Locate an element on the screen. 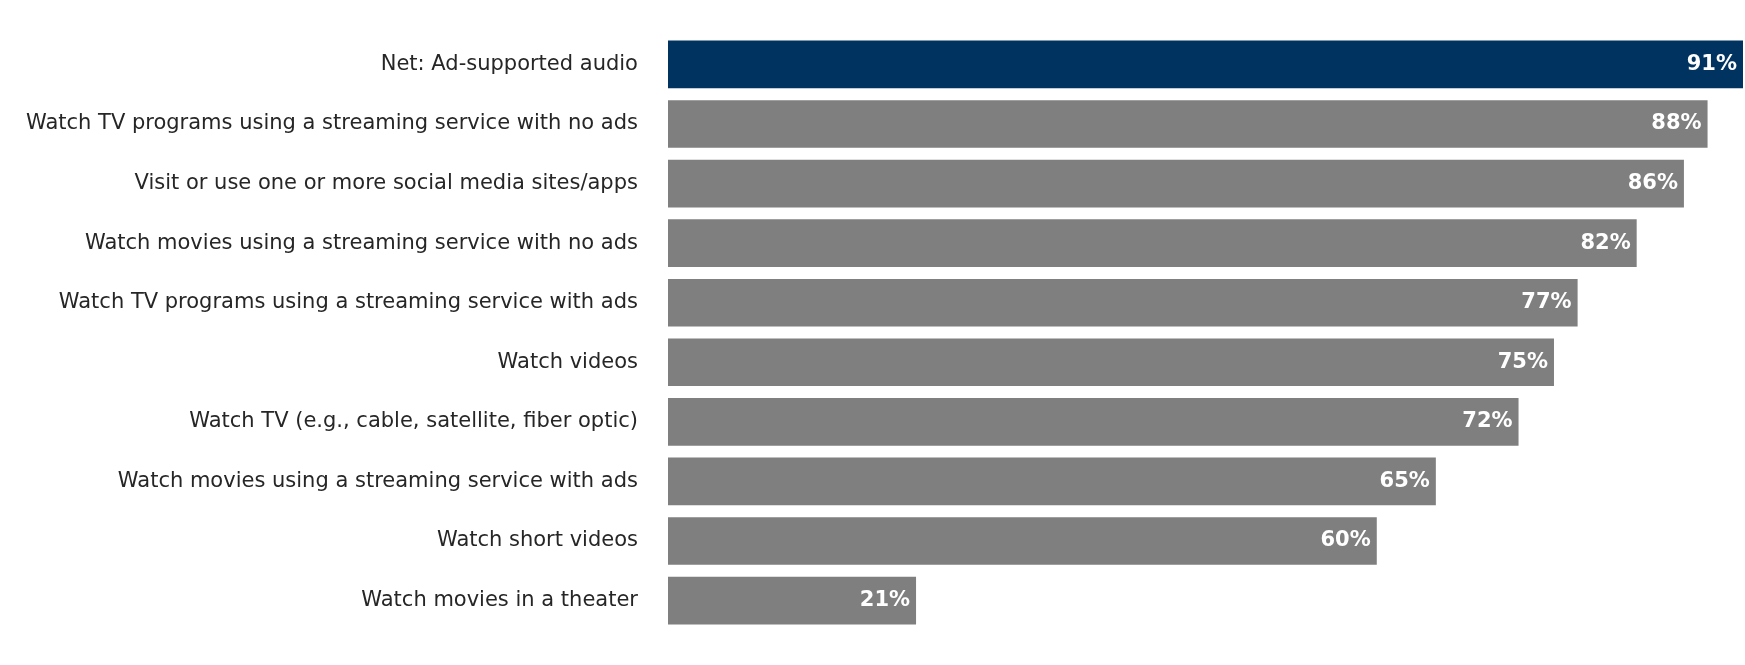 Image resolution: width=1745 pixels, height=665 pixels. y-tick-label: Watch videos is located at coordinates (567, 360).